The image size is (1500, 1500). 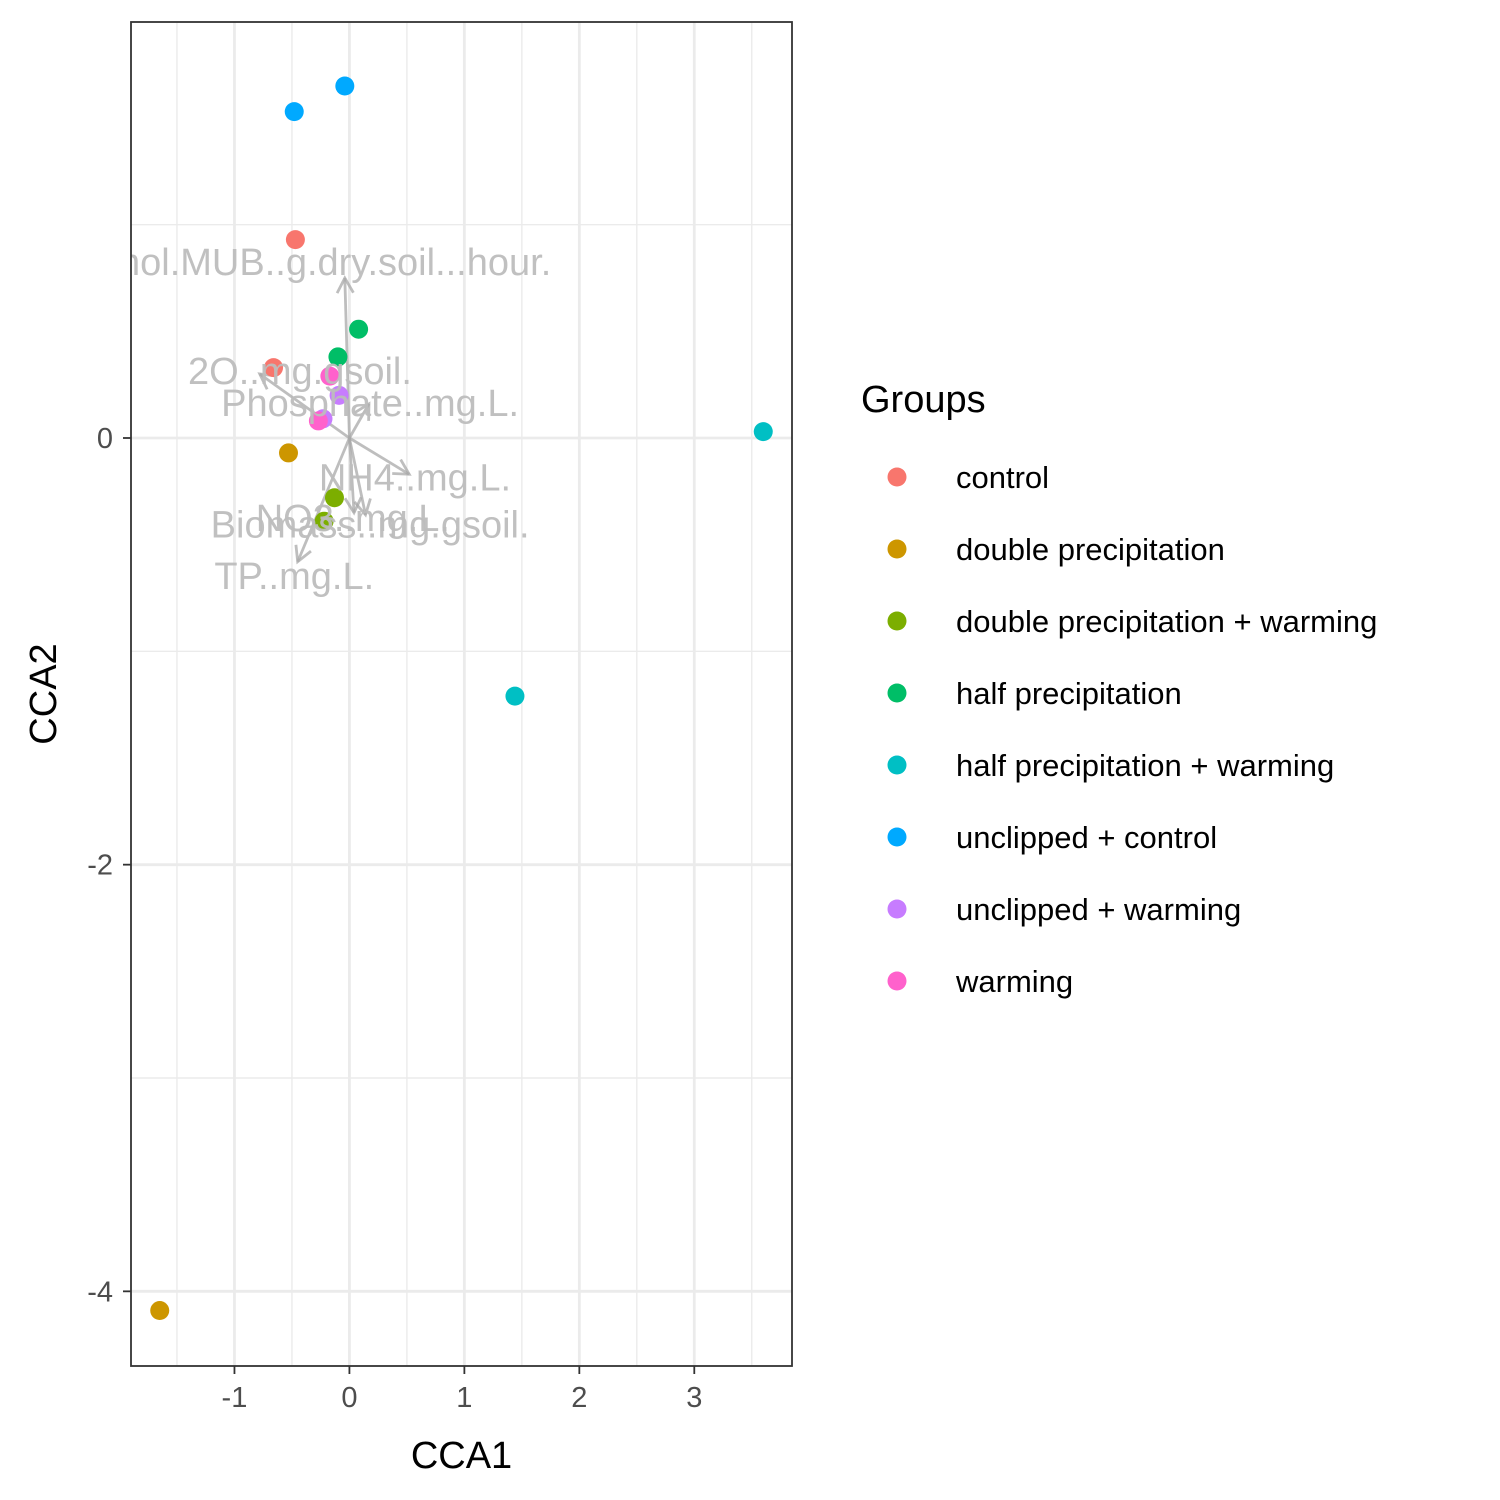 What do you see at coordinates (415, 479) in the screenshot?
I see `env-vector-label: NH4..mg.L.` at bounding box center [415, 479].